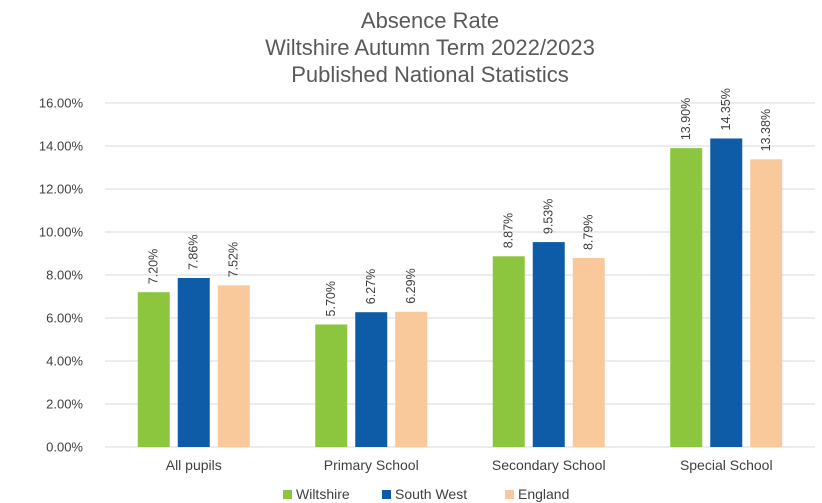 The width and height of the screenshot is (822, 503). I want to click on data-label: 13.90%, so click(686, 119).